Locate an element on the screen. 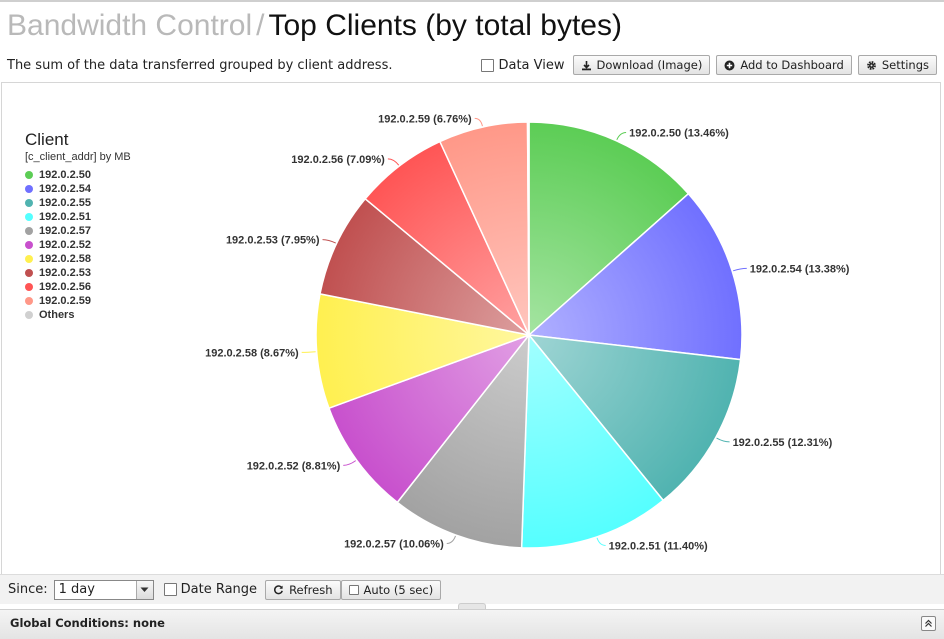 The image size is (944, 639). auto-refresh-checkbox is located at coordinates (353, 589).